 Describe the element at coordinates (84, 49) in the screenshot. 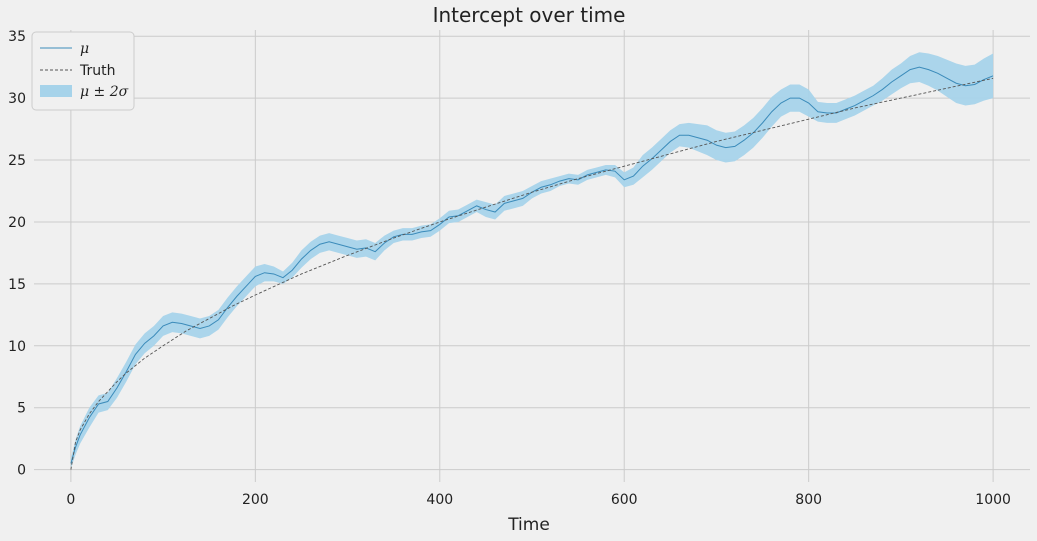

I see `legend-mean-label: μ` at that location.